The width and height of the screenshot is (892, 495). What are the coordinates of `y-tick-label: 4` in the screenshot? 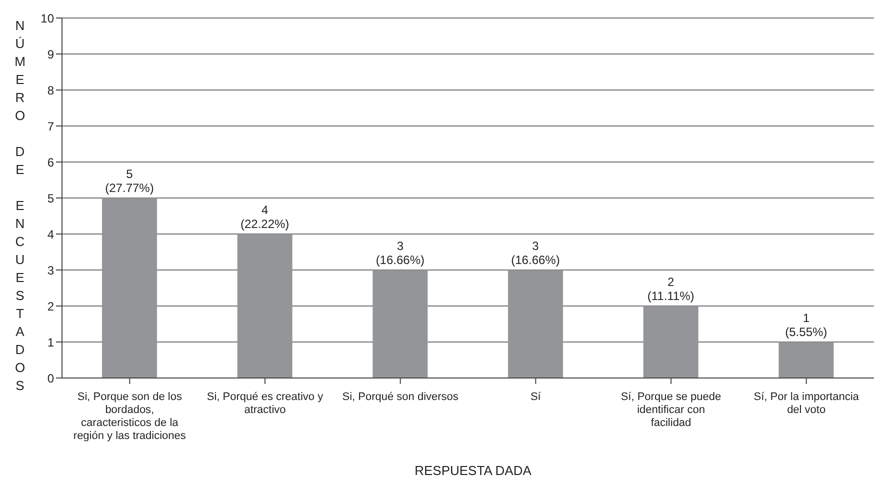 It's located at (50, 234).